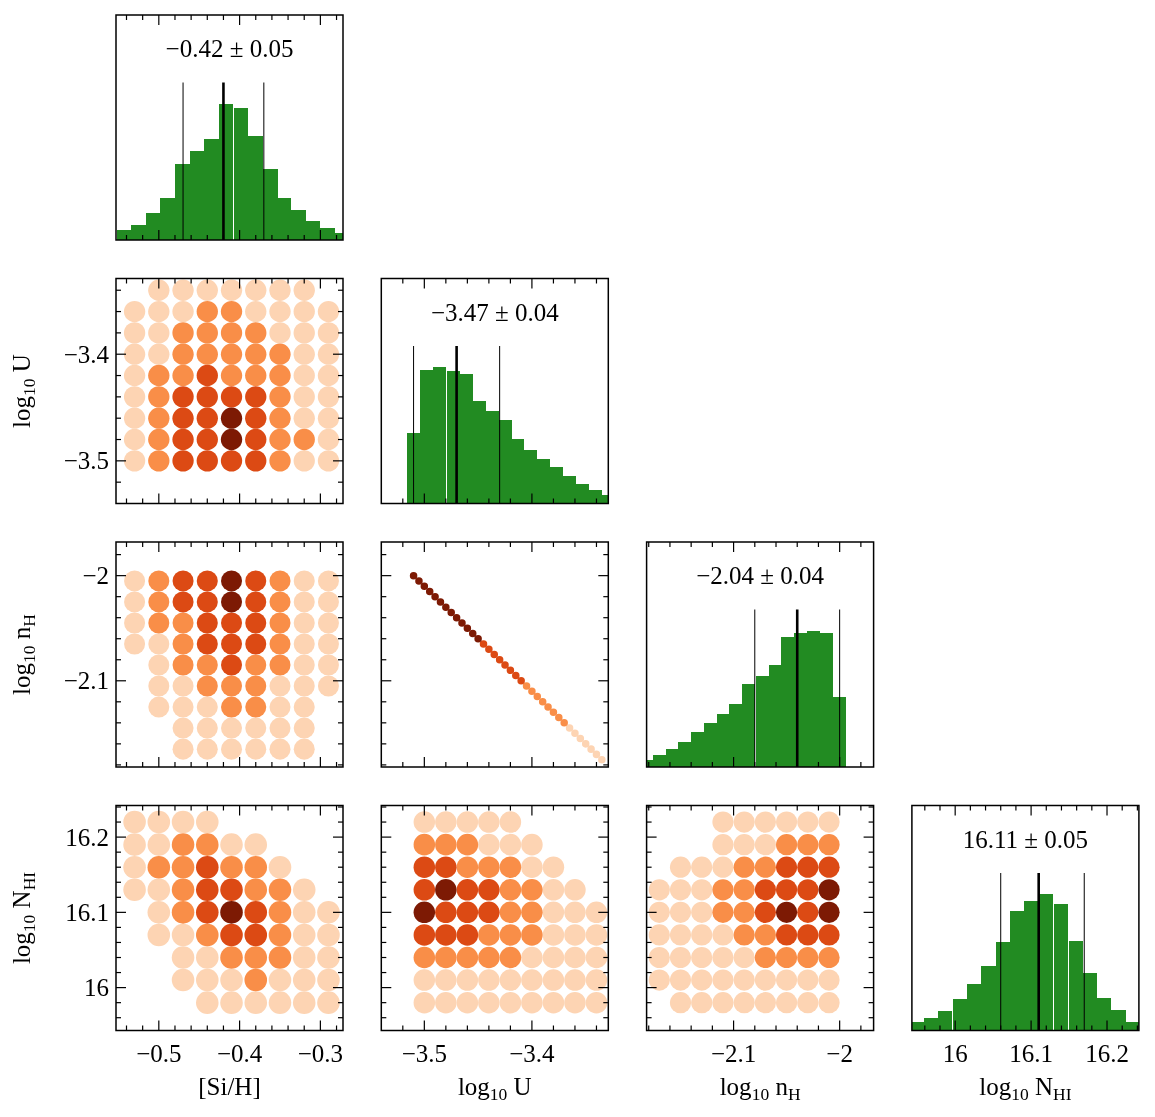 The width and height of the screenshot is (1155, 1117). Describe the element at coordinates (86, 681) in the screenshot. I see `y-tick-label: −2.1` at that location.